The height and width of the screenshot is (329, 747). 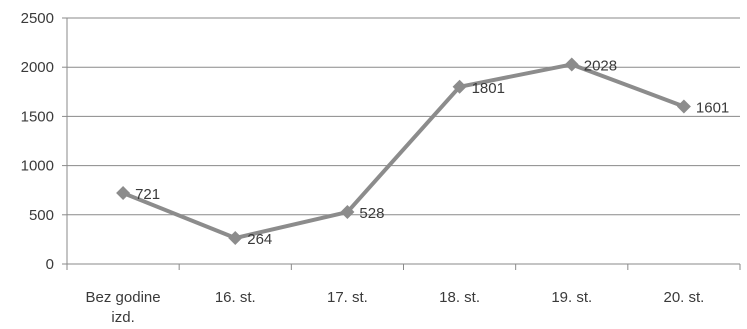 I want to click on x-tick-label: 18. st., so click(x=459, y=297).